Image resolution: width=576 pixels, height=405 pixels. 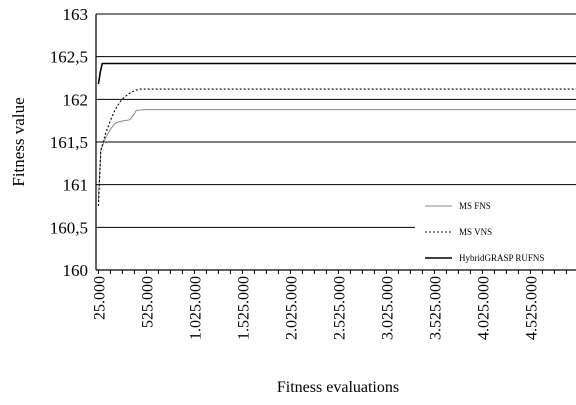 What do you see at coordinates (76, 99) in the screenshot?
I see `y-tick-label-4: 162` at bounding box center [76, 99].